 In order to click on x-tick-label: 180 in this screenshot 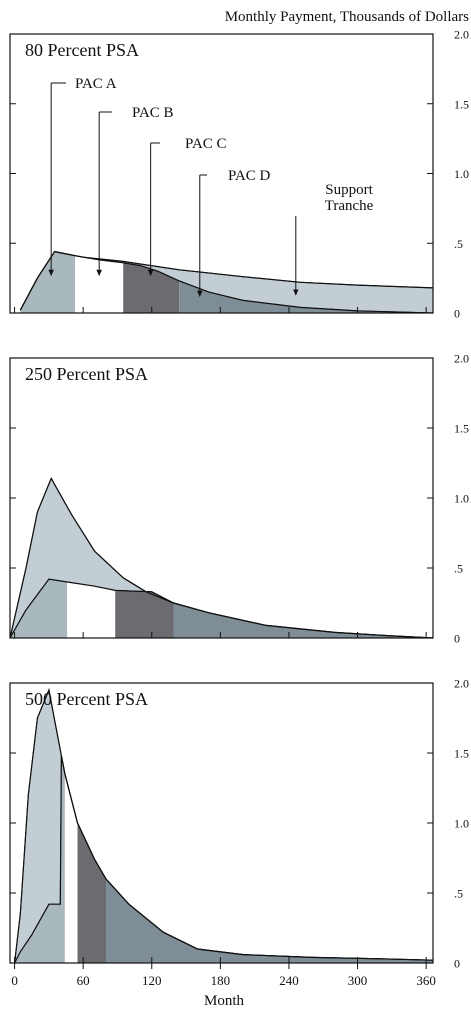, I will do `click(221, 980)`.